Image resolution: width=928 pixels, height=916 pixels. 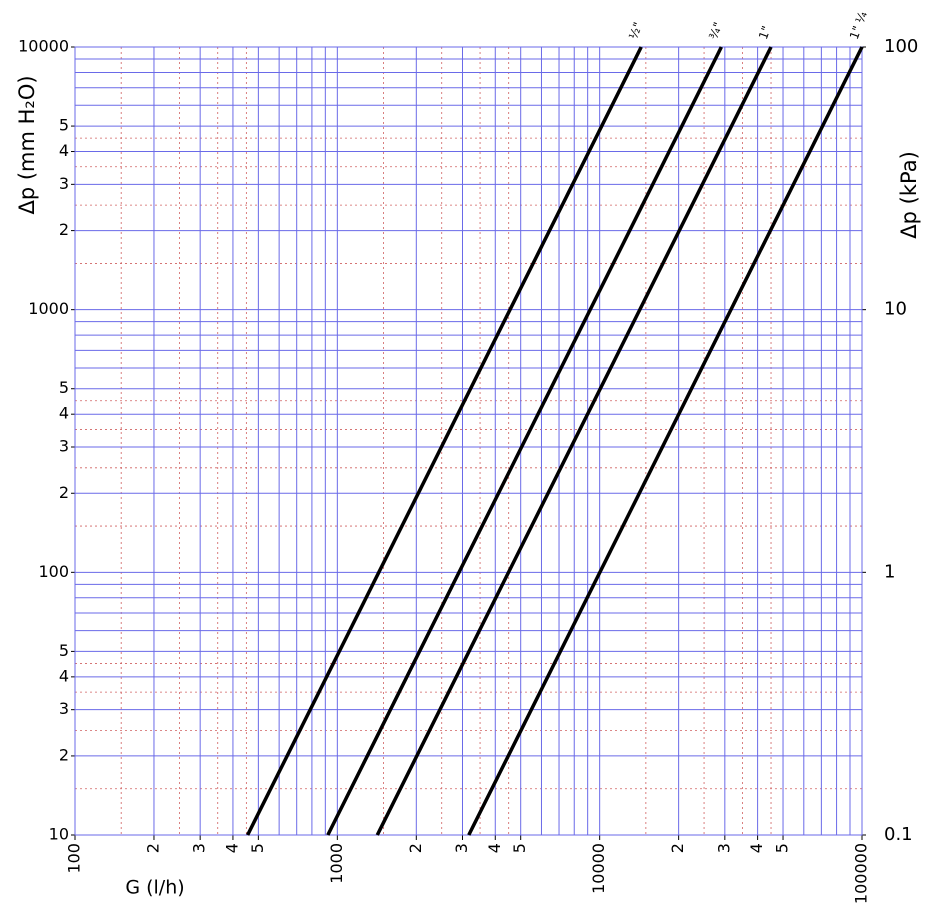 What do you see at coordinates (53, 571) in the screenshot?
I see `y-tick-label: 100` at bounding box center [53, 571].